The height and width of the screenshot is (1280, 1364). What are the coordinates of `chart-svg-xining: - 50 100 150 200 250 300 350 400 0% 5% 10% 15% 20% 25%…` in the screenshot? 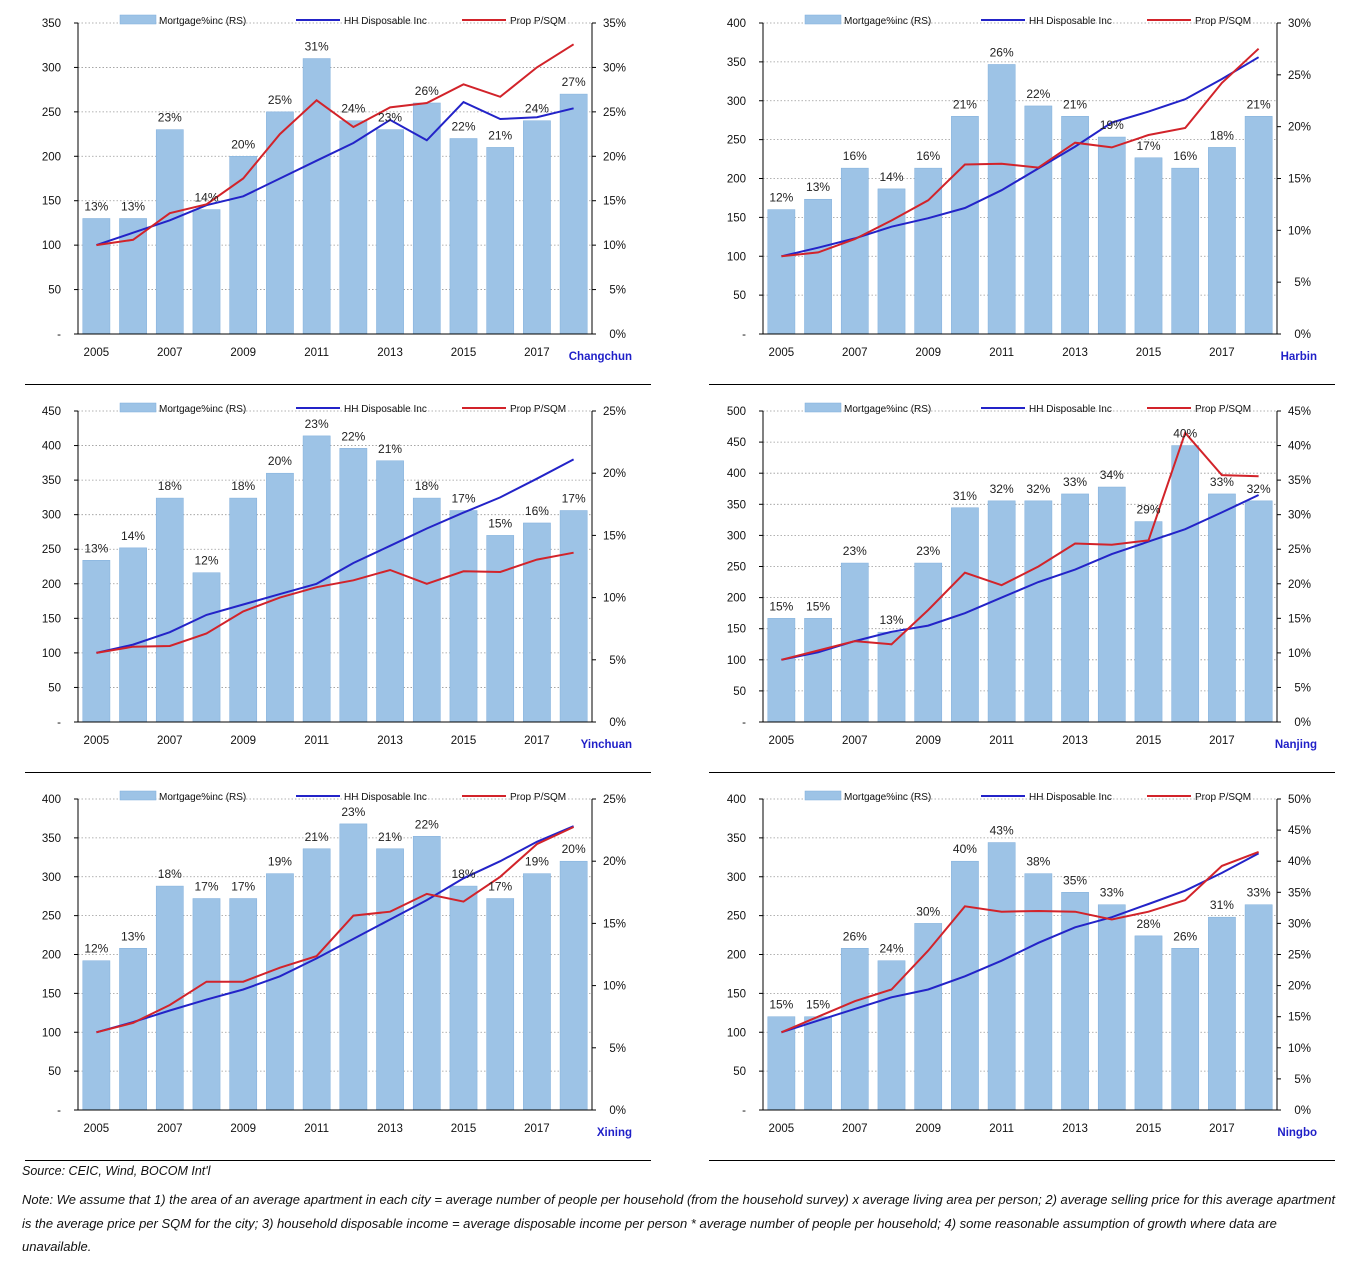 It's located at (337, 964).